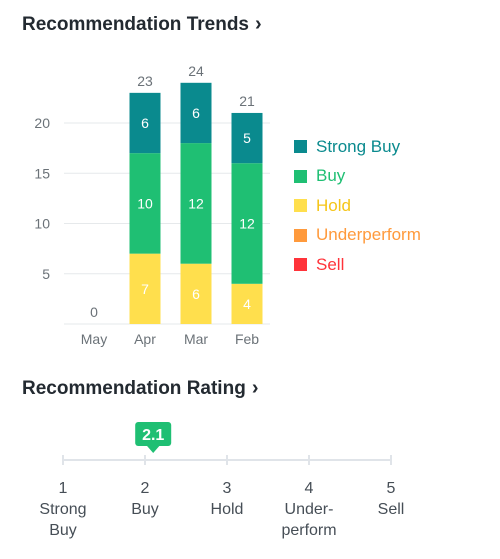  Describe the element at coordinates (46, 274) in the screenshot. I see `y-tick-label: 5` at that location.